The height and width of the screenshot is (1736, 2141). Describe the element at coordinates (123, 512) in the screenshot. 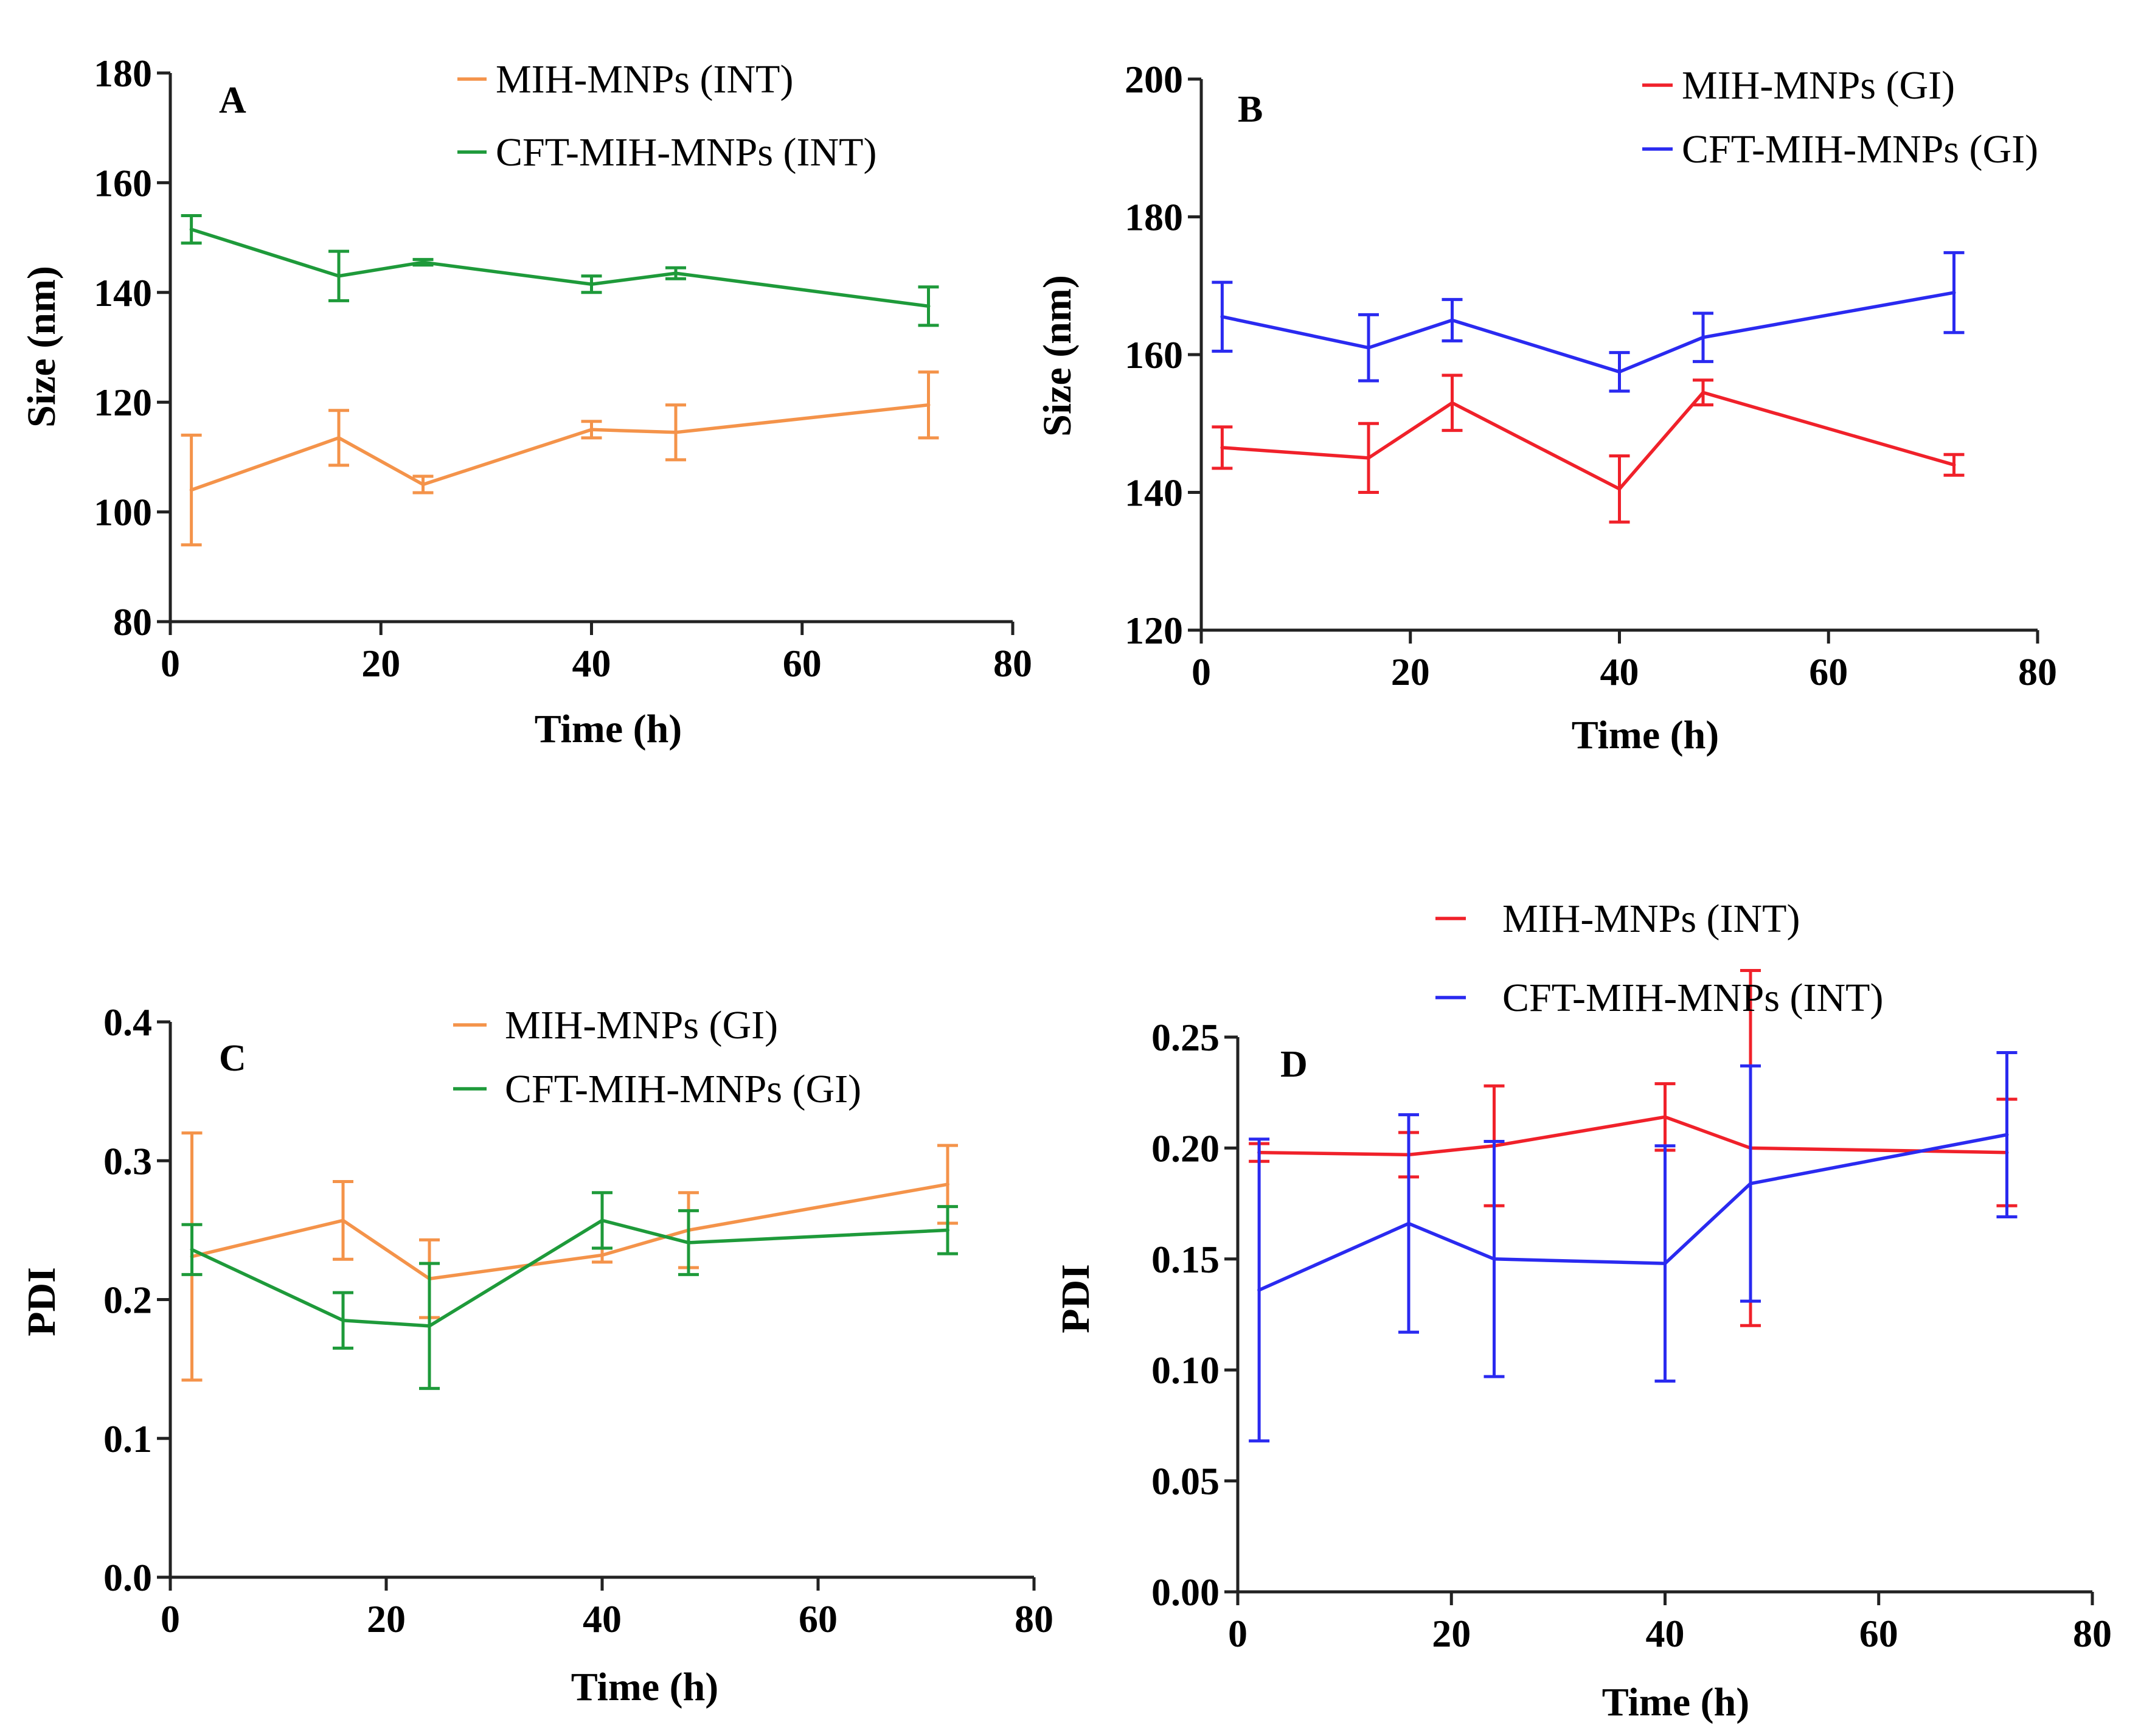

I see `y-tick-label: 100` at that location.